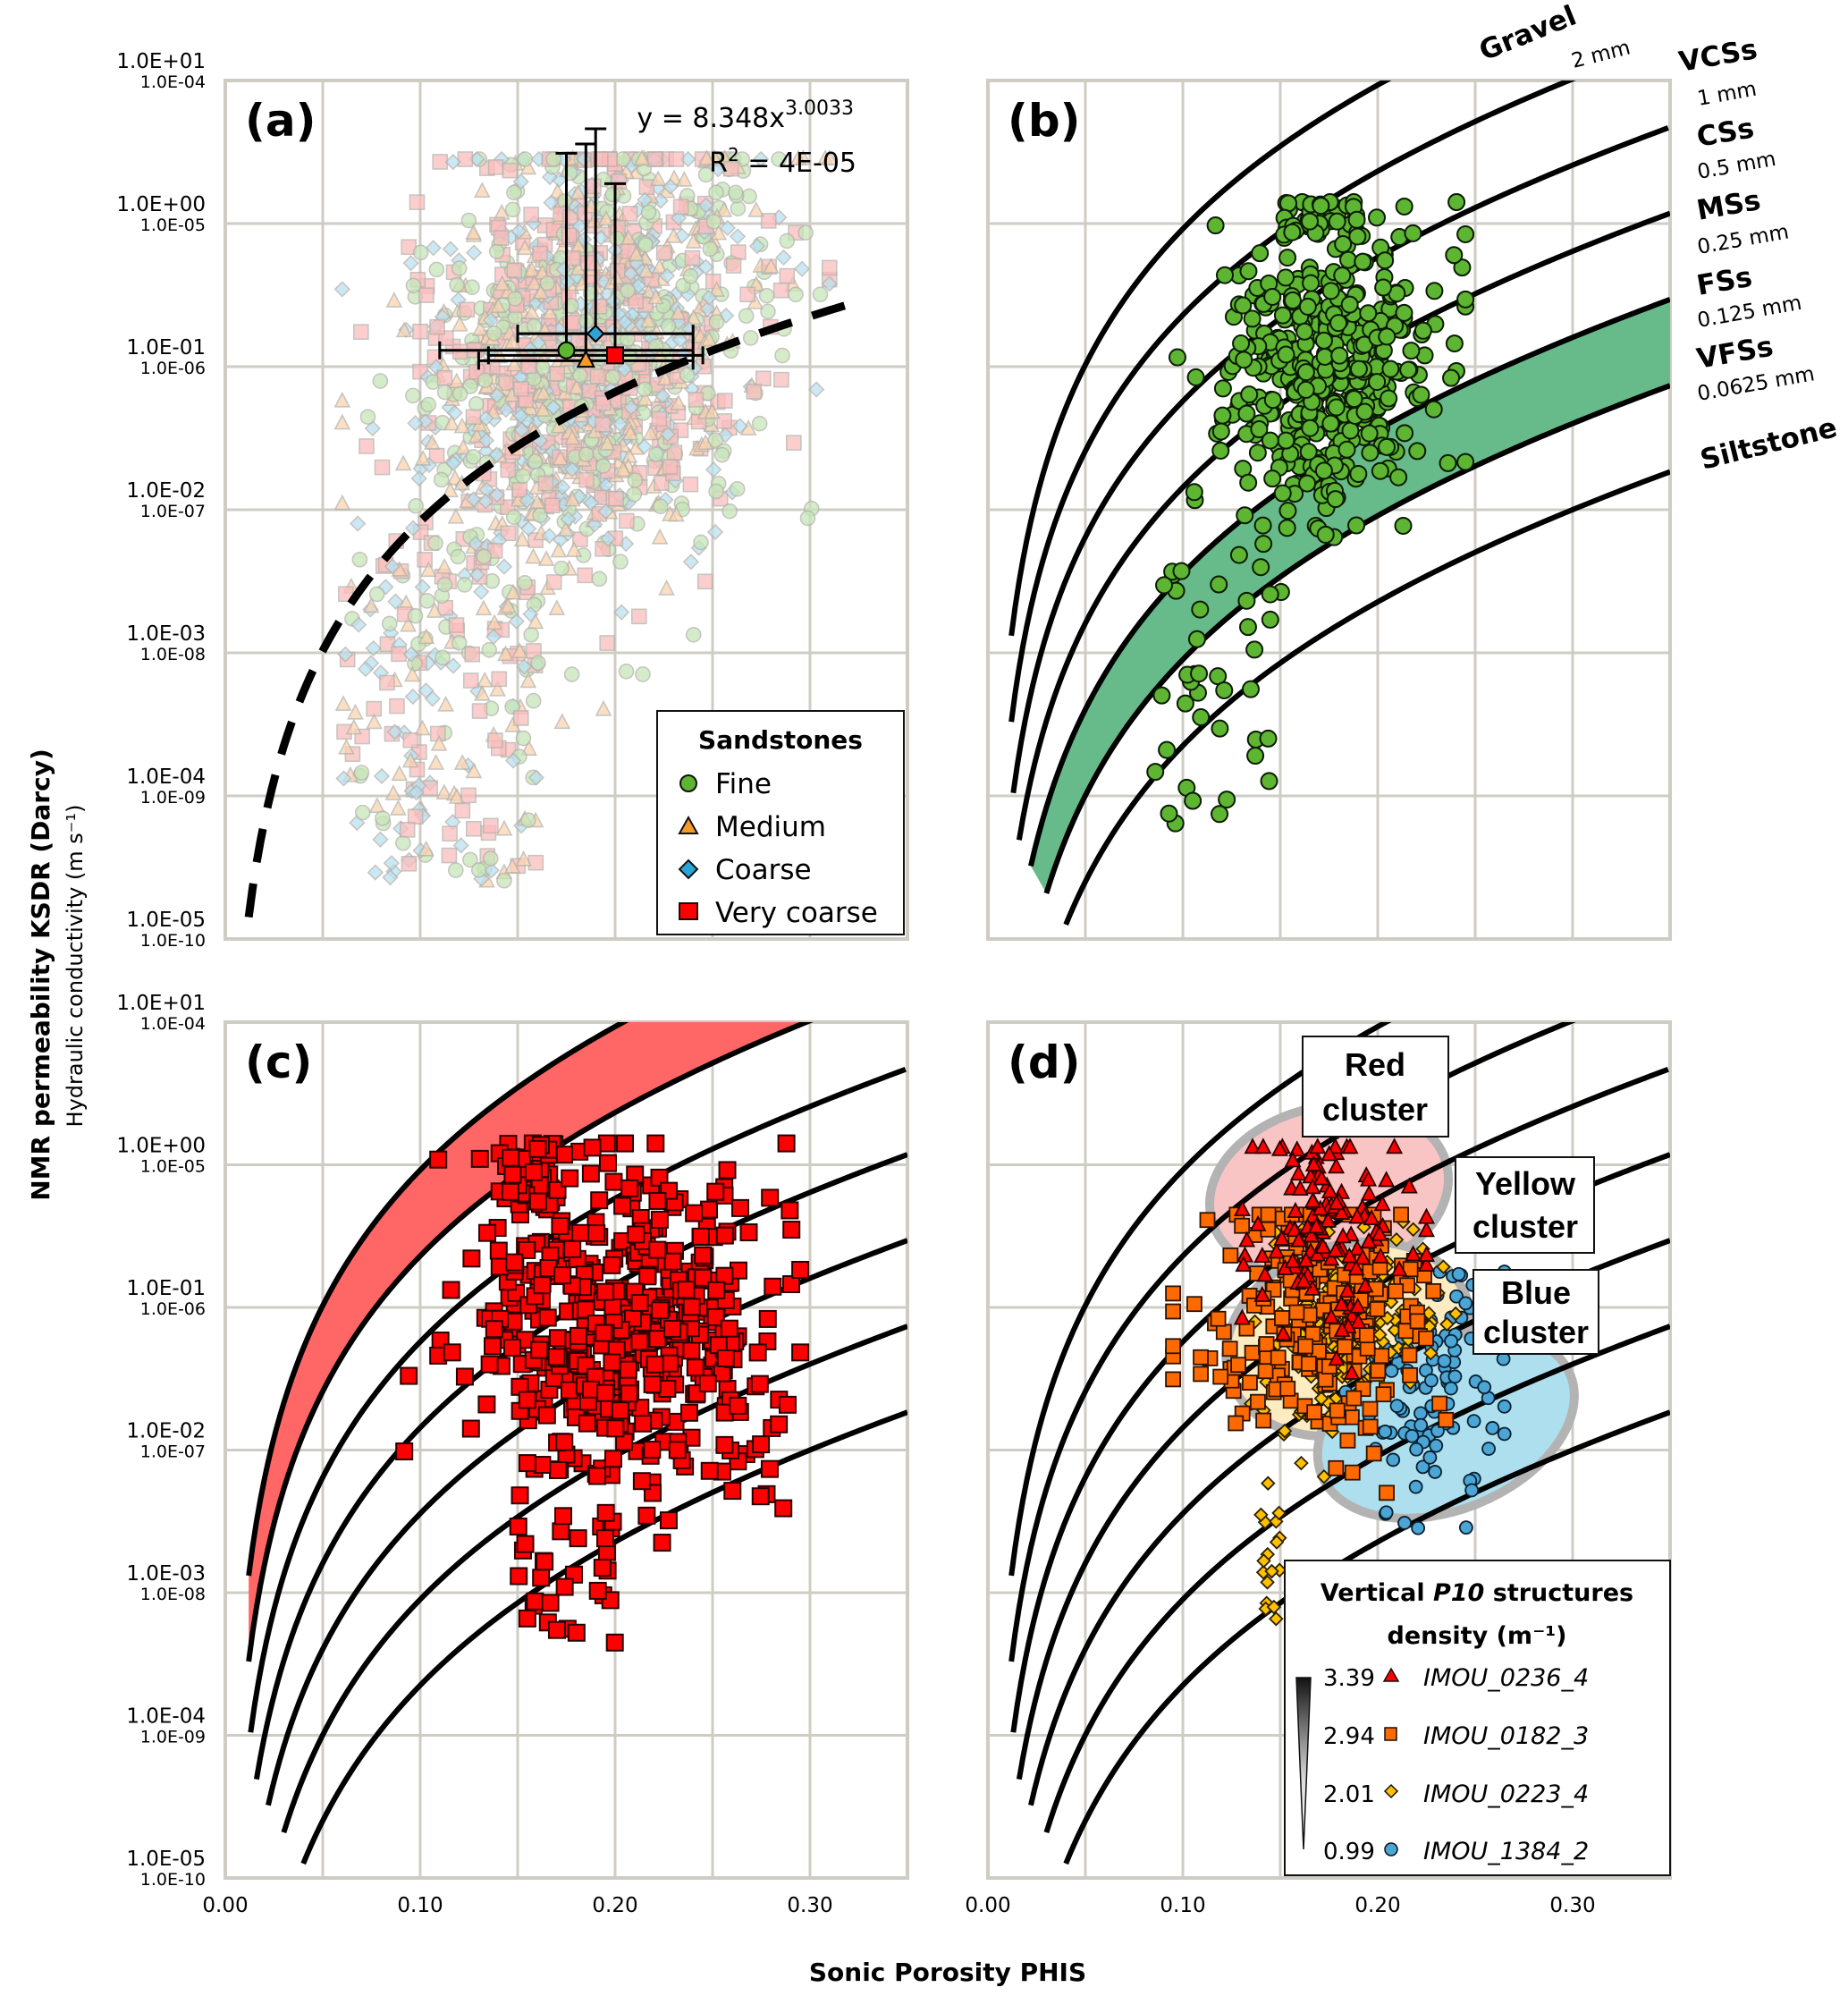  I want to click on scatter-points-very-coarse, so click(602, 1393).